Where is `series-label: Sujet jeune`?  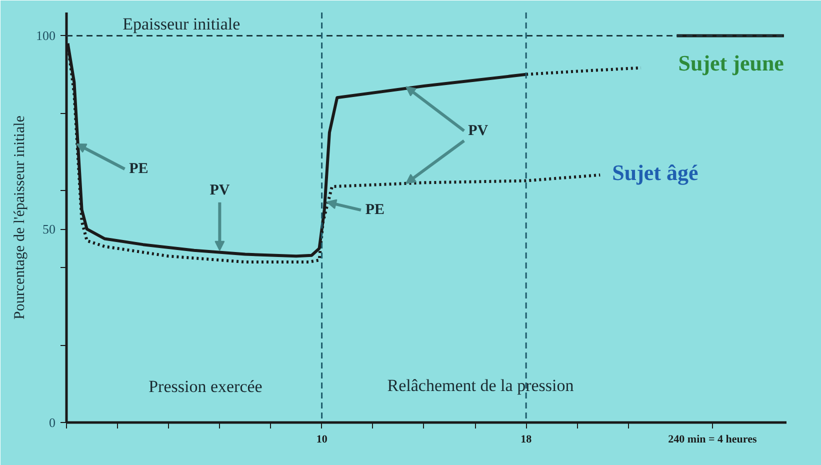 series-label: Sujet jeune is located at coordinates (731, 63).